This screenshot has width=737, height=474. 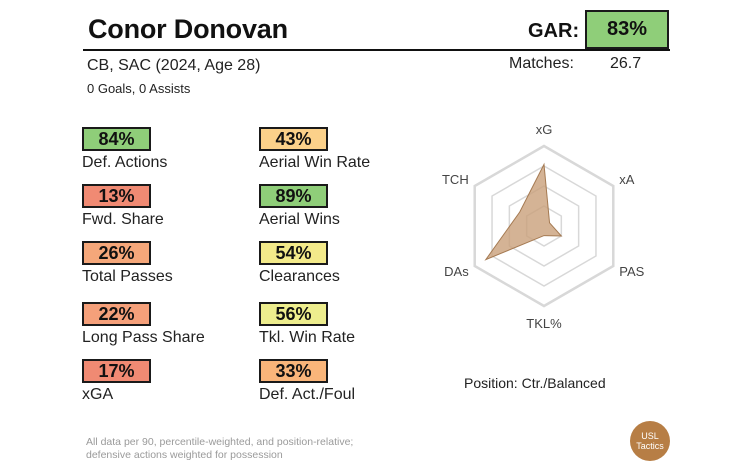 I want to click on metric-badge: 84%, so click(x=116, y=139).